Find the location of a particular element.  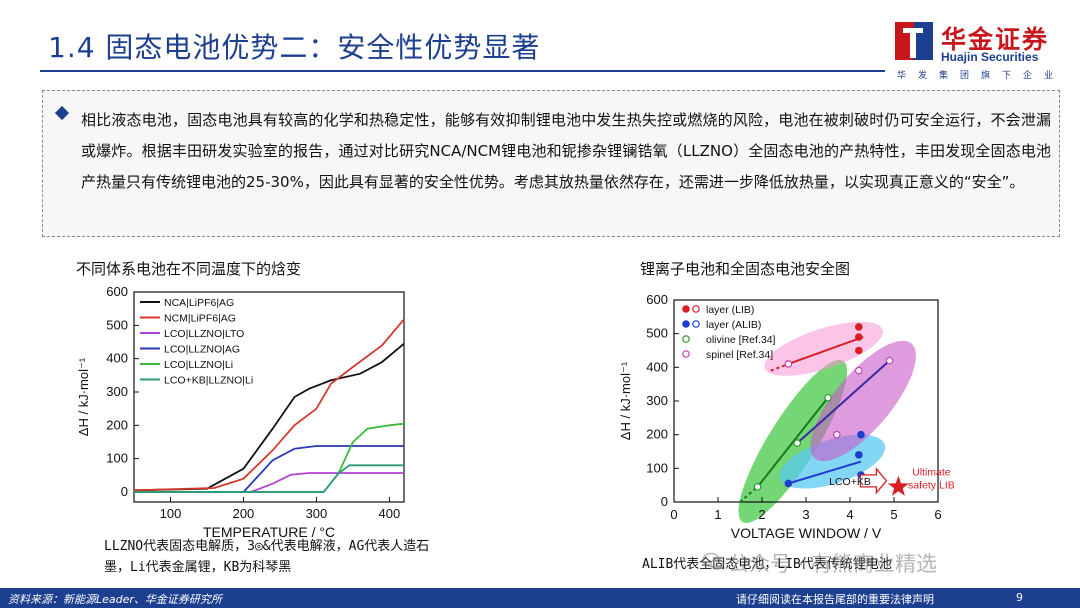

legend-label-1: layer (ALIB) is located at coordinates (733, 325).